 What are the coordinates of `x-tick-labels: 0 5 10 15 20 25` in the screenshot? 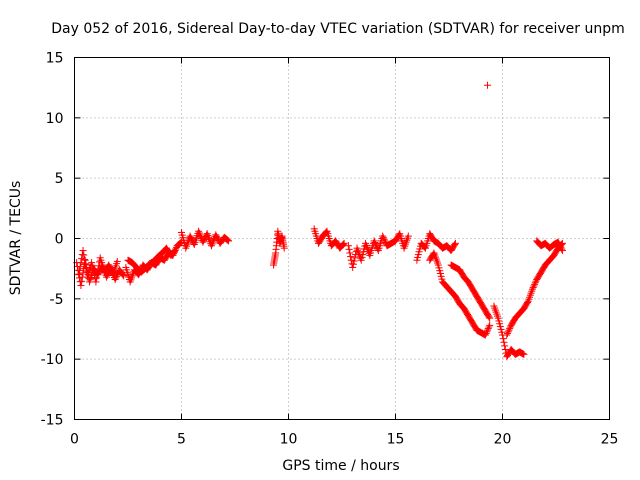 It's located at (344, 440).